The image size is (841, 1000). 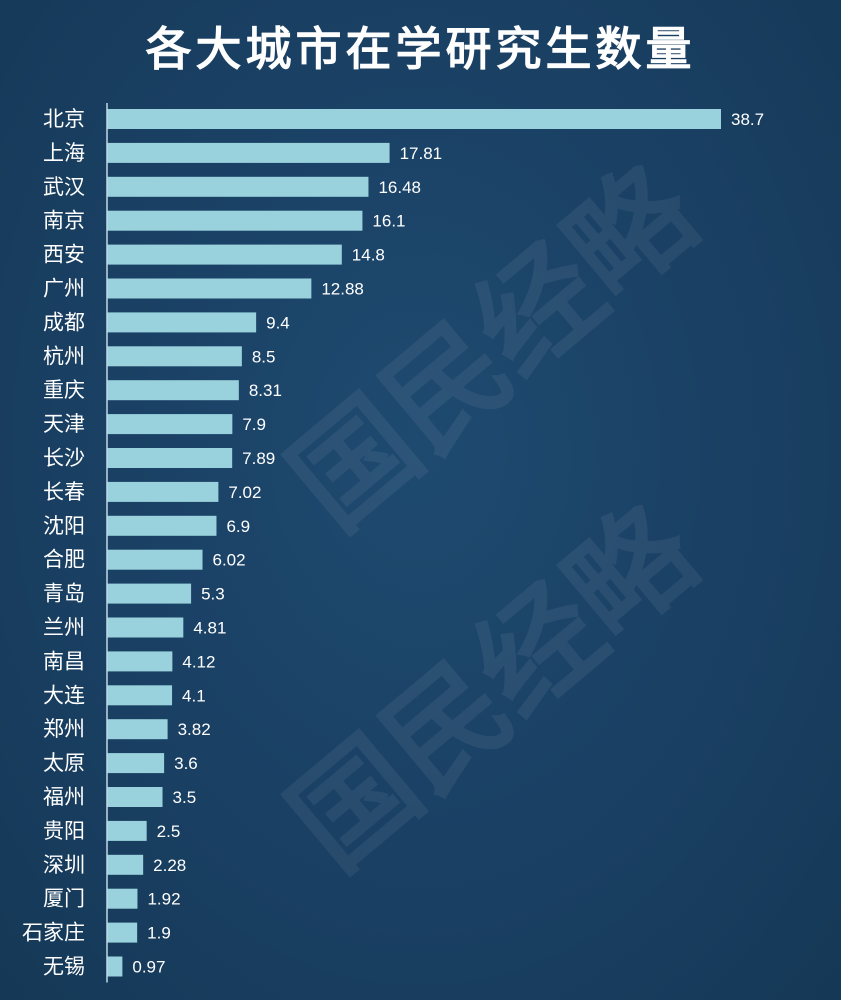 I want to click on value-label: 2.5, so click(x=169, y=831).